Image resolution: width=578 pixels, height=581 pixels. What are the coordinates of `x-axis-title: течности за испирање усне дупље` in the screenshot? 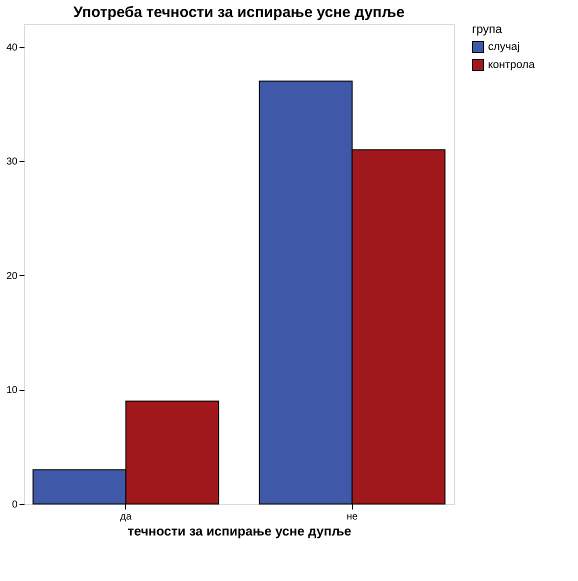 It's located at (240, 531).